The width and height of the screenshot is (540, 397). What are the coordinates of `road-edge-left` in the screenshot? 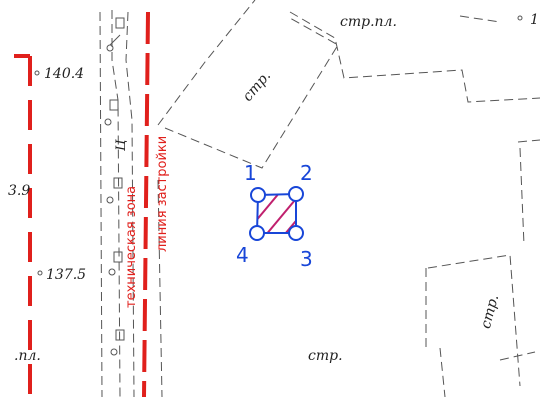 It's located at (101, 204).